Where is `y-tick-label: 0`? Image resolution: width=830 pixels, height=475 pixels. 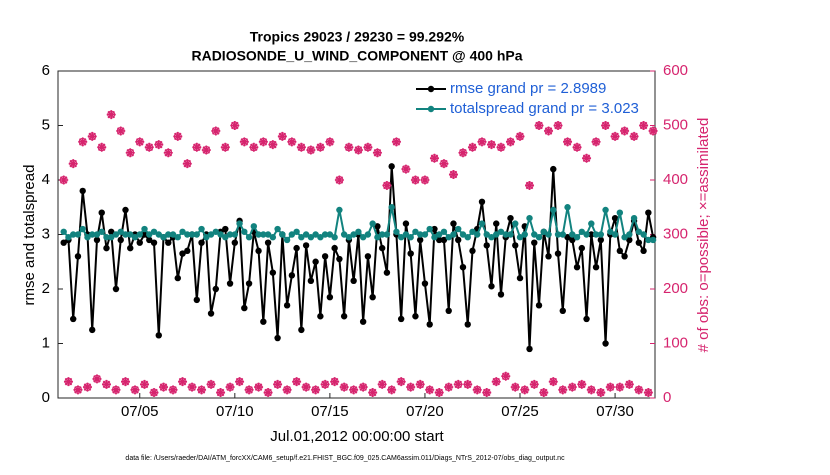 y-tick-label: 0 is located at coordinates (46, 397).